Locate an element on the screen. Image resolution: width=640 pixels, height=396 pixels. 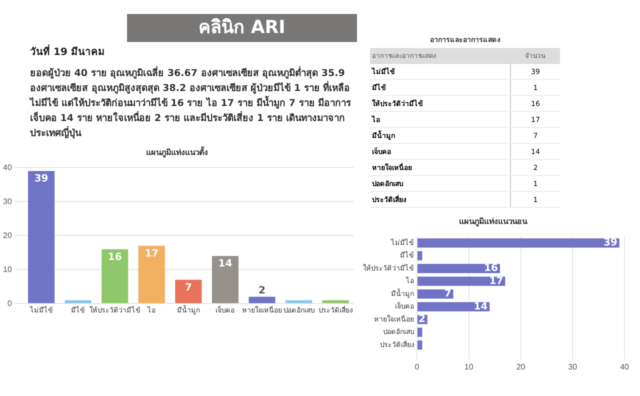
chart-title: แผนภูมิแท่งแนวตั้ง is located at coordinates (177, 152).